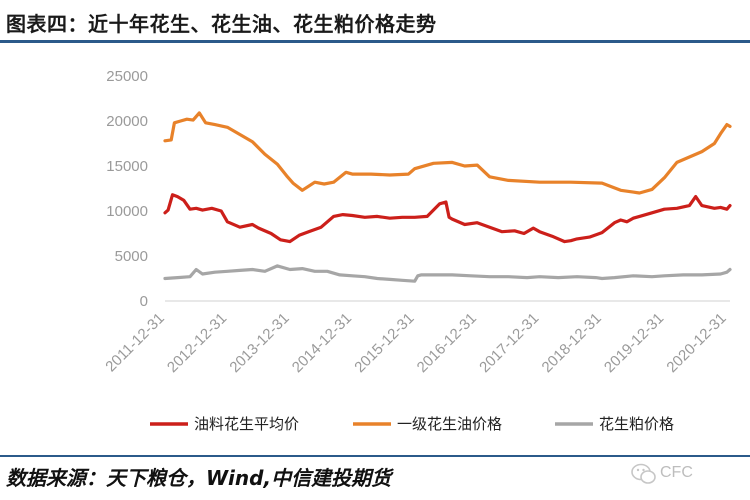 Image resolution: width=750 pixels, height=500 pixels. I want to click on y-tick-label: 5000, so click(131, 256).